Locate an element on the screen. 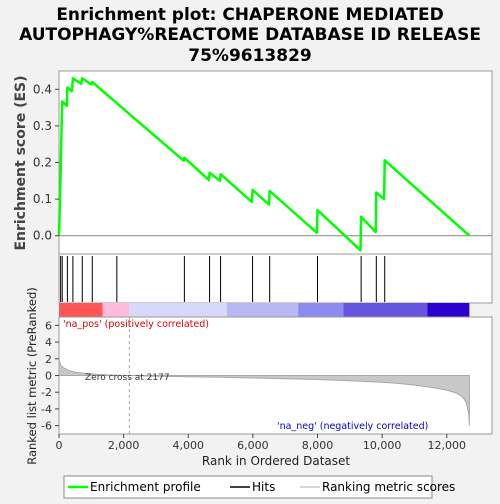  hits-layer is located at coordinates (223, 279).